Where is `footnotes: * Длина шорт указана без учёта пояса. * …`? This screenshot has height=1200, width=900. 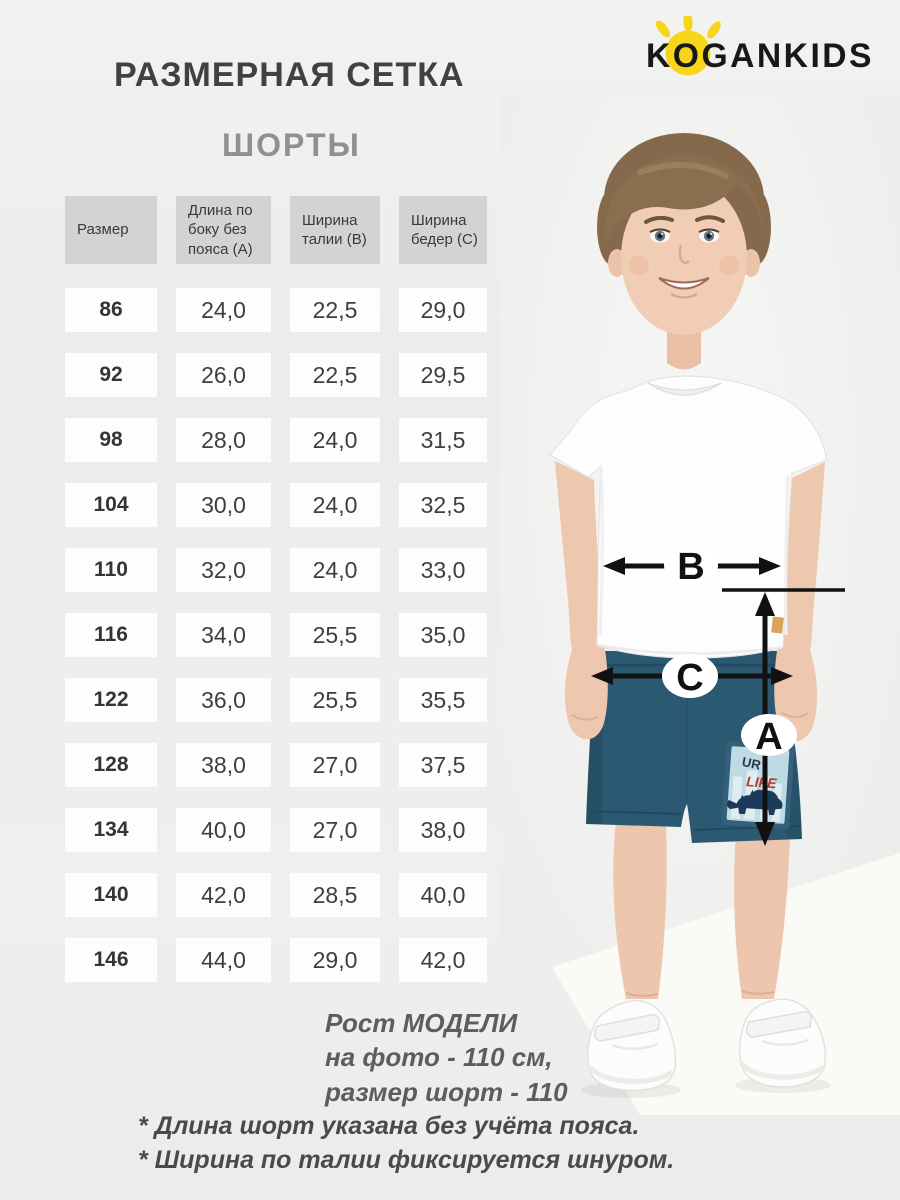
footnotes: * Длина шорт указана без учёта пояса. * … is located at coordinates (406, 1143).